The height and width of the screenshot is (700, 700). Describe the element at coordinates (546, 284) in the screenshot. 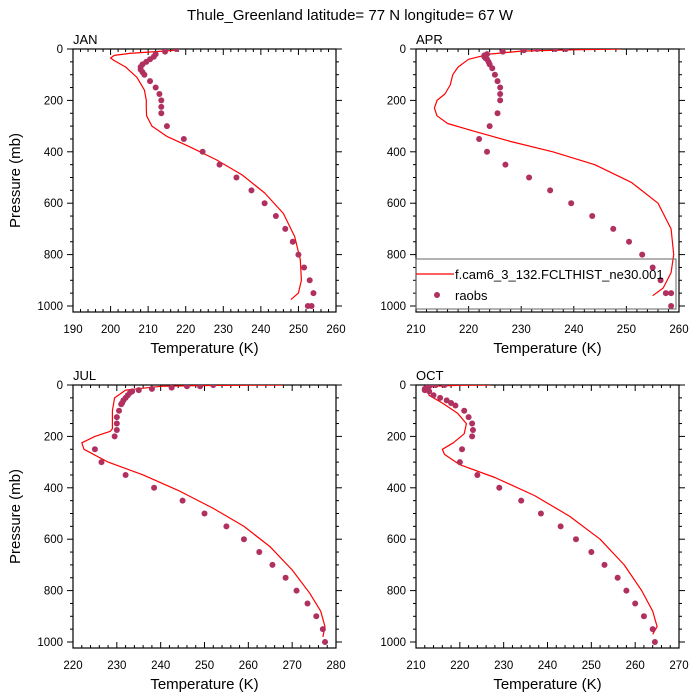

I see `legend-box` at that location.